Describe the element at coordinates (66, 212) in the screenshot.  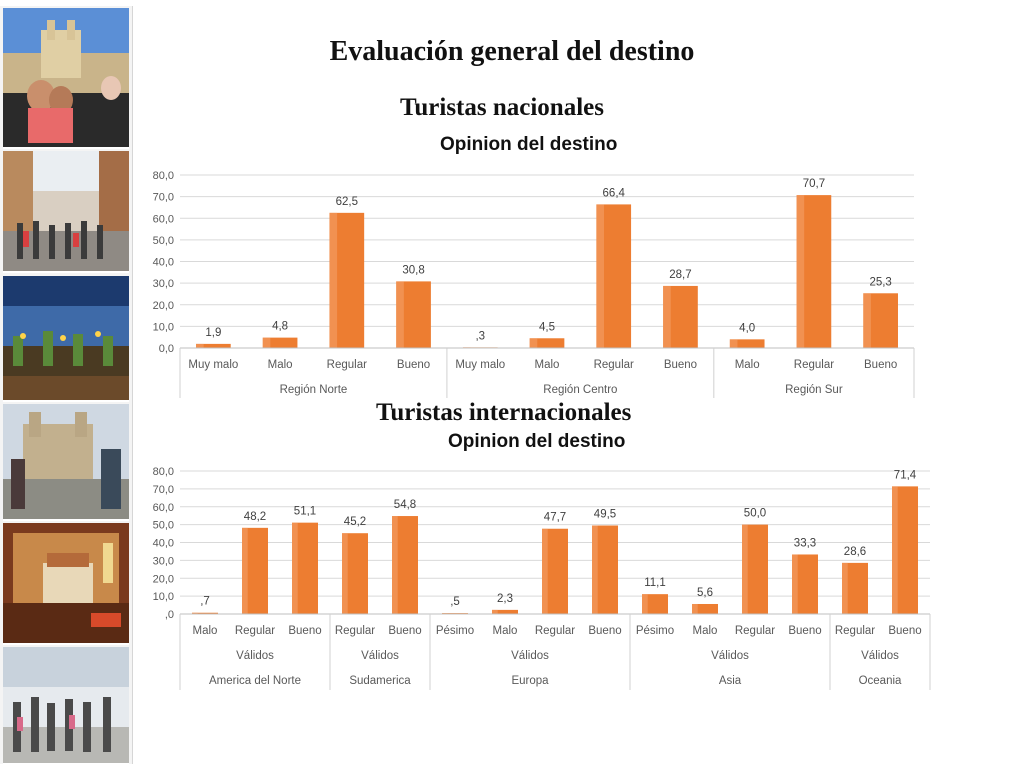
I see `street-crowd-photo` at that location.